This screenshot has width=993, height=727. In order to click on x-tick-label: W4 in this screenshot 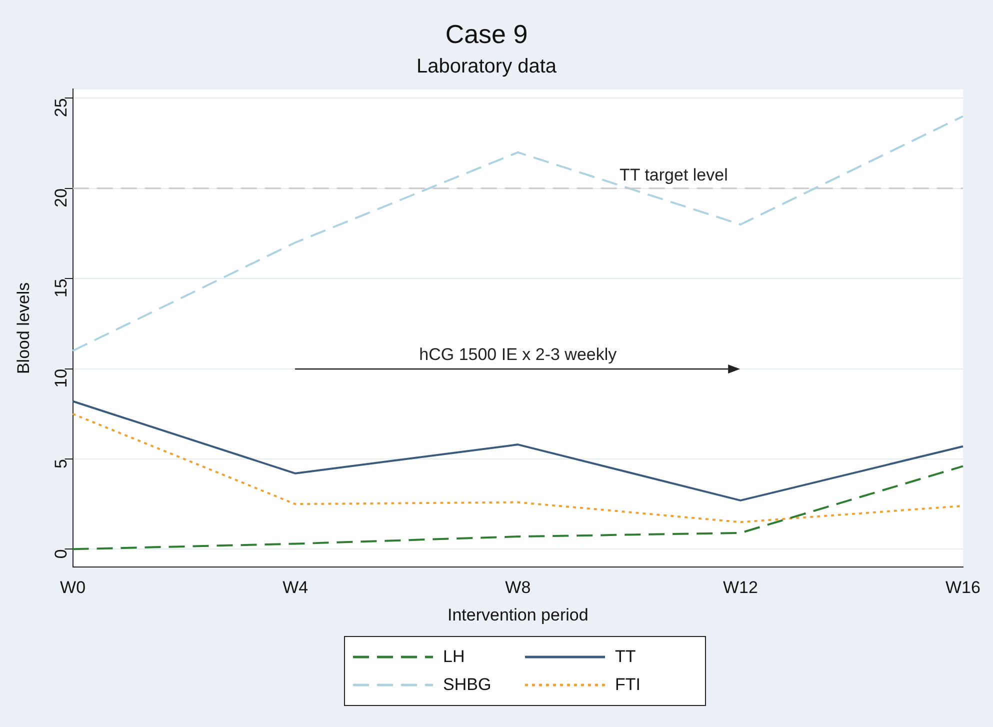, I will do `click(295, 588)`.